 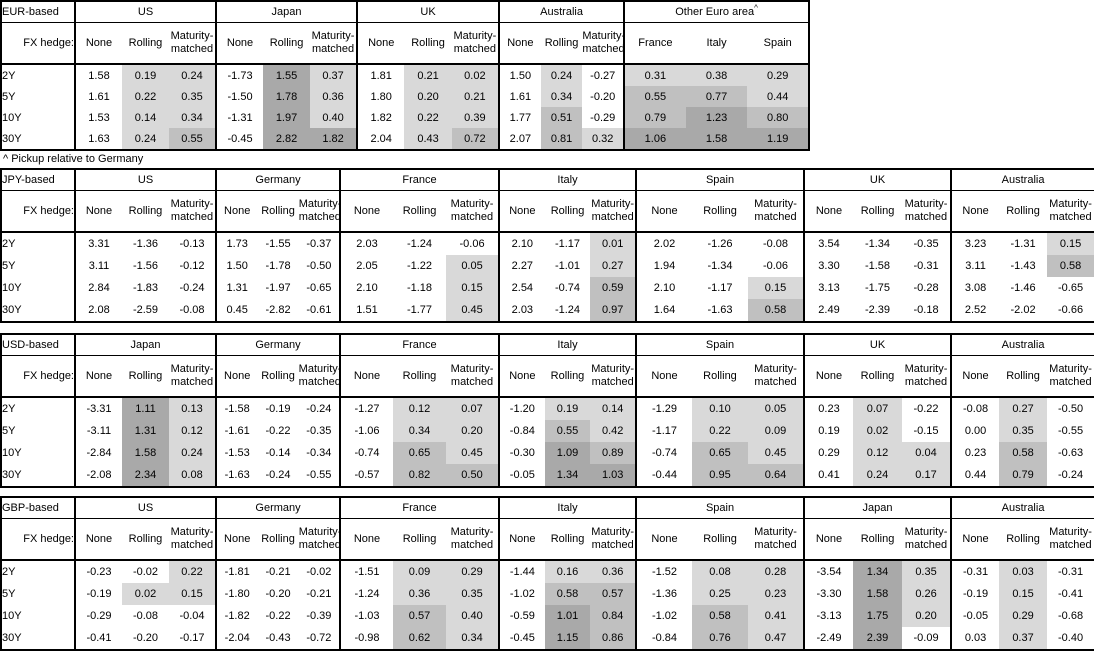 I want to click on data-cell: 0.29, so click(x=1023, y=616).